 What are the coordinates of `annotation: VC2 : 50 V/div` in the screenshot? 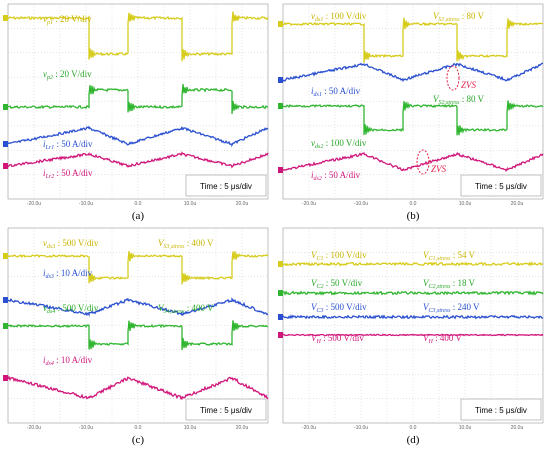 It's located at (337, 284).